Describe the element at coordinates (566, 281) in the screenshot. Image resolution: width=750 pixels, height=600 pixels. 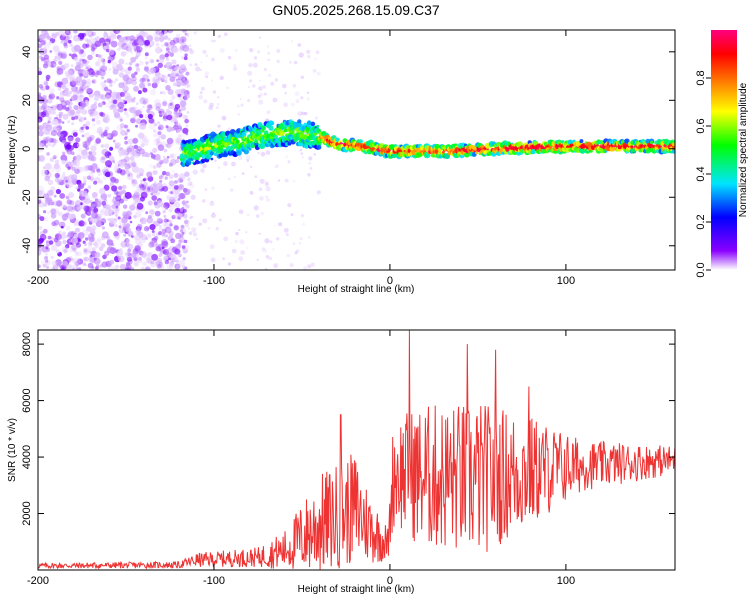
I see `x-tick-label: 100` at that location.